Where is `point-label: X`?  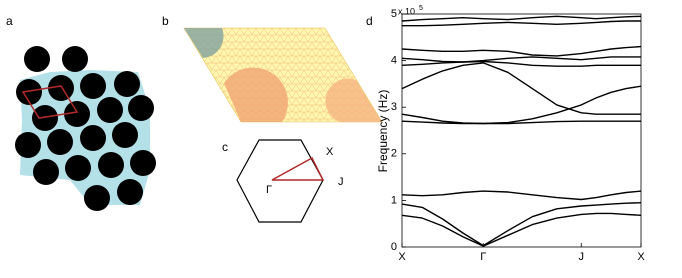 point-label: X is located at coordinates (330, 152).